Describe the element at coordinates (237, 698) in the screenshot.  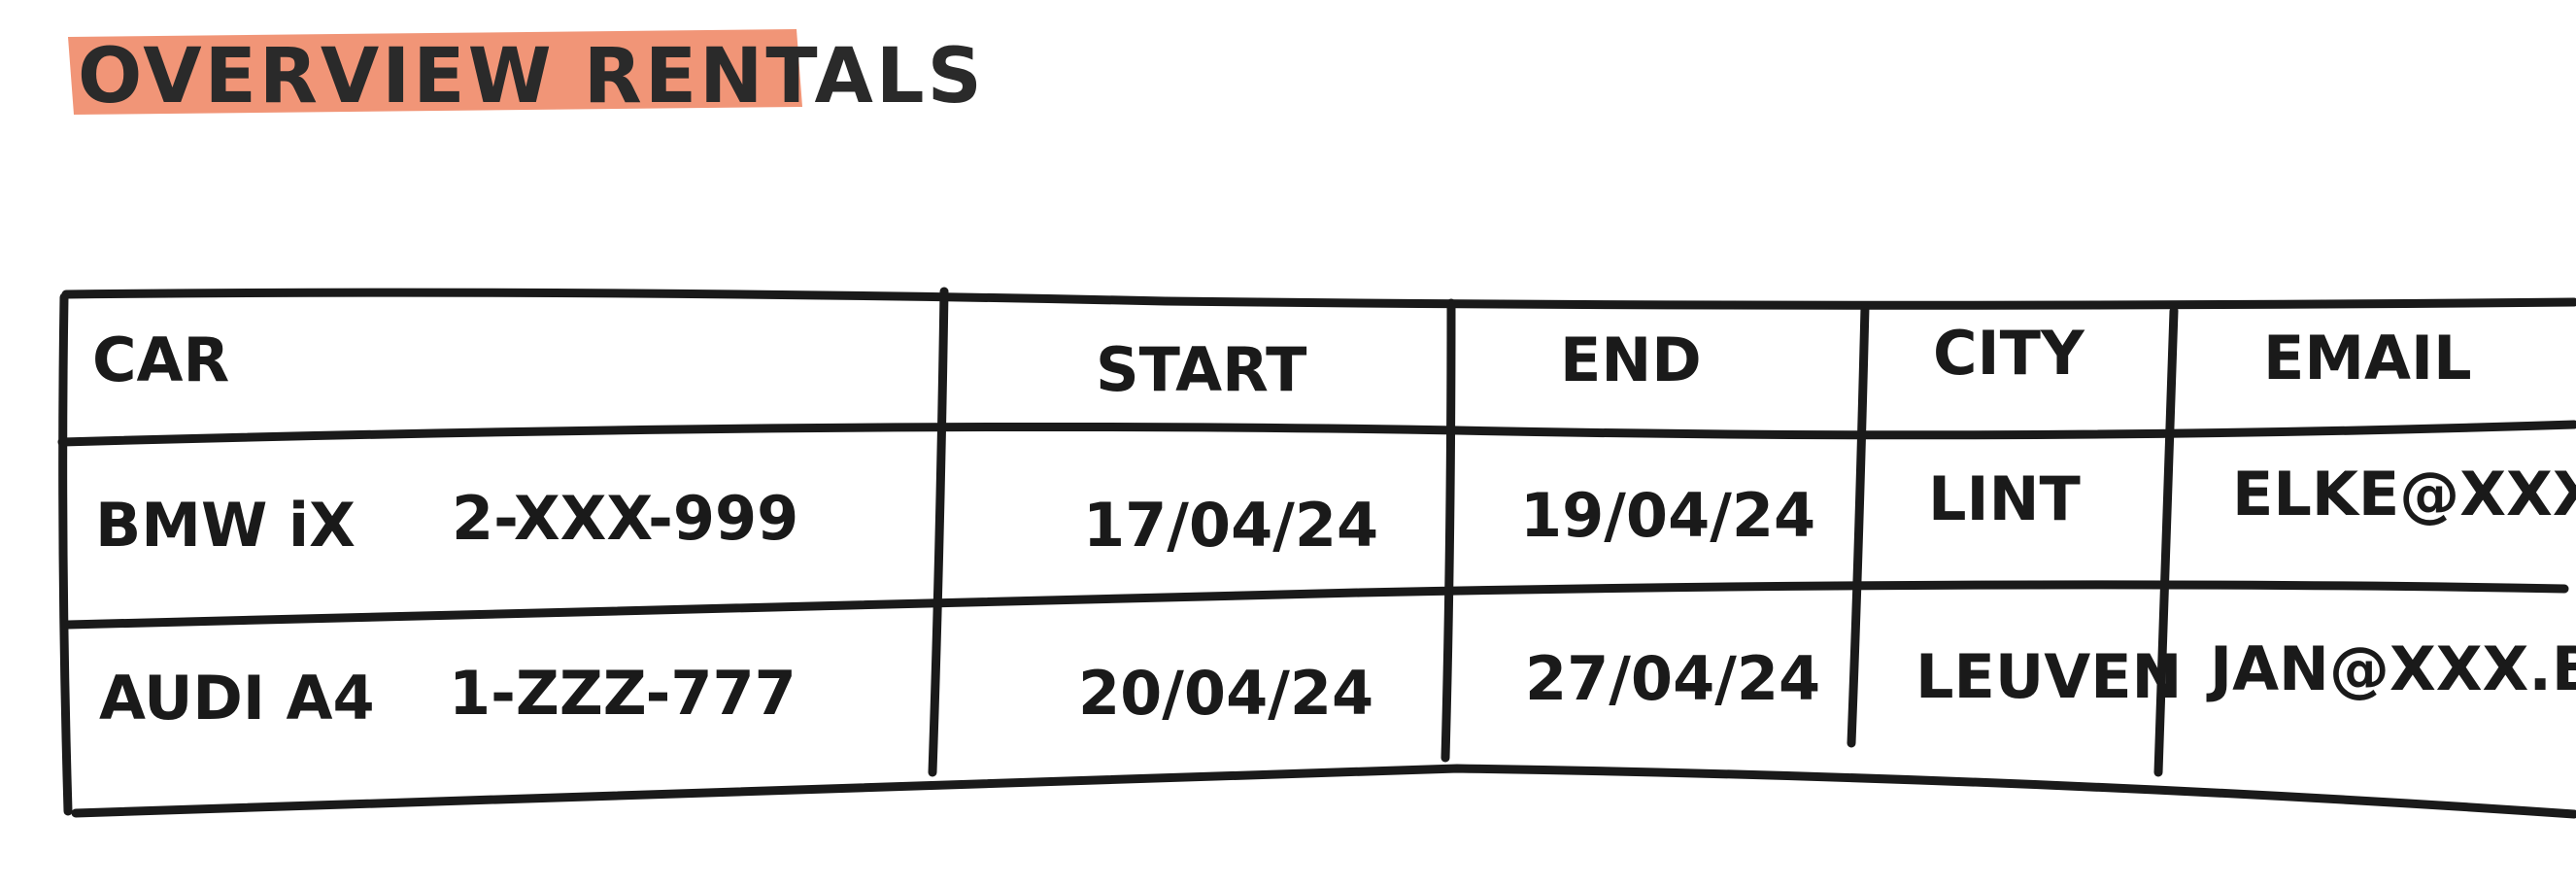
I see `cell-car: AUDI A4` at that location.